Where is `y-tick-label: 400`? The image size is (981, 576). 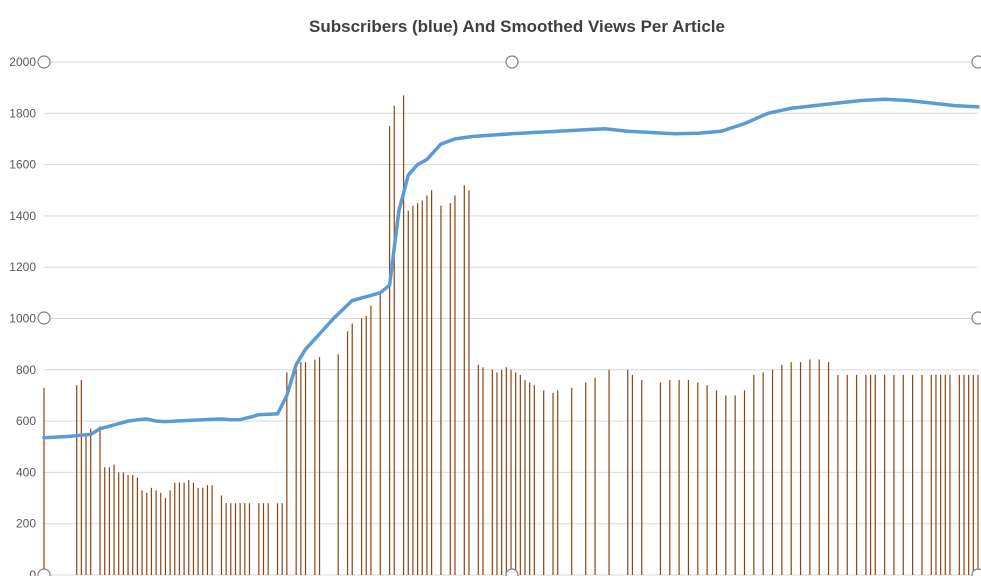
y-tick-label: 400 is located at coordinates (26, 472).